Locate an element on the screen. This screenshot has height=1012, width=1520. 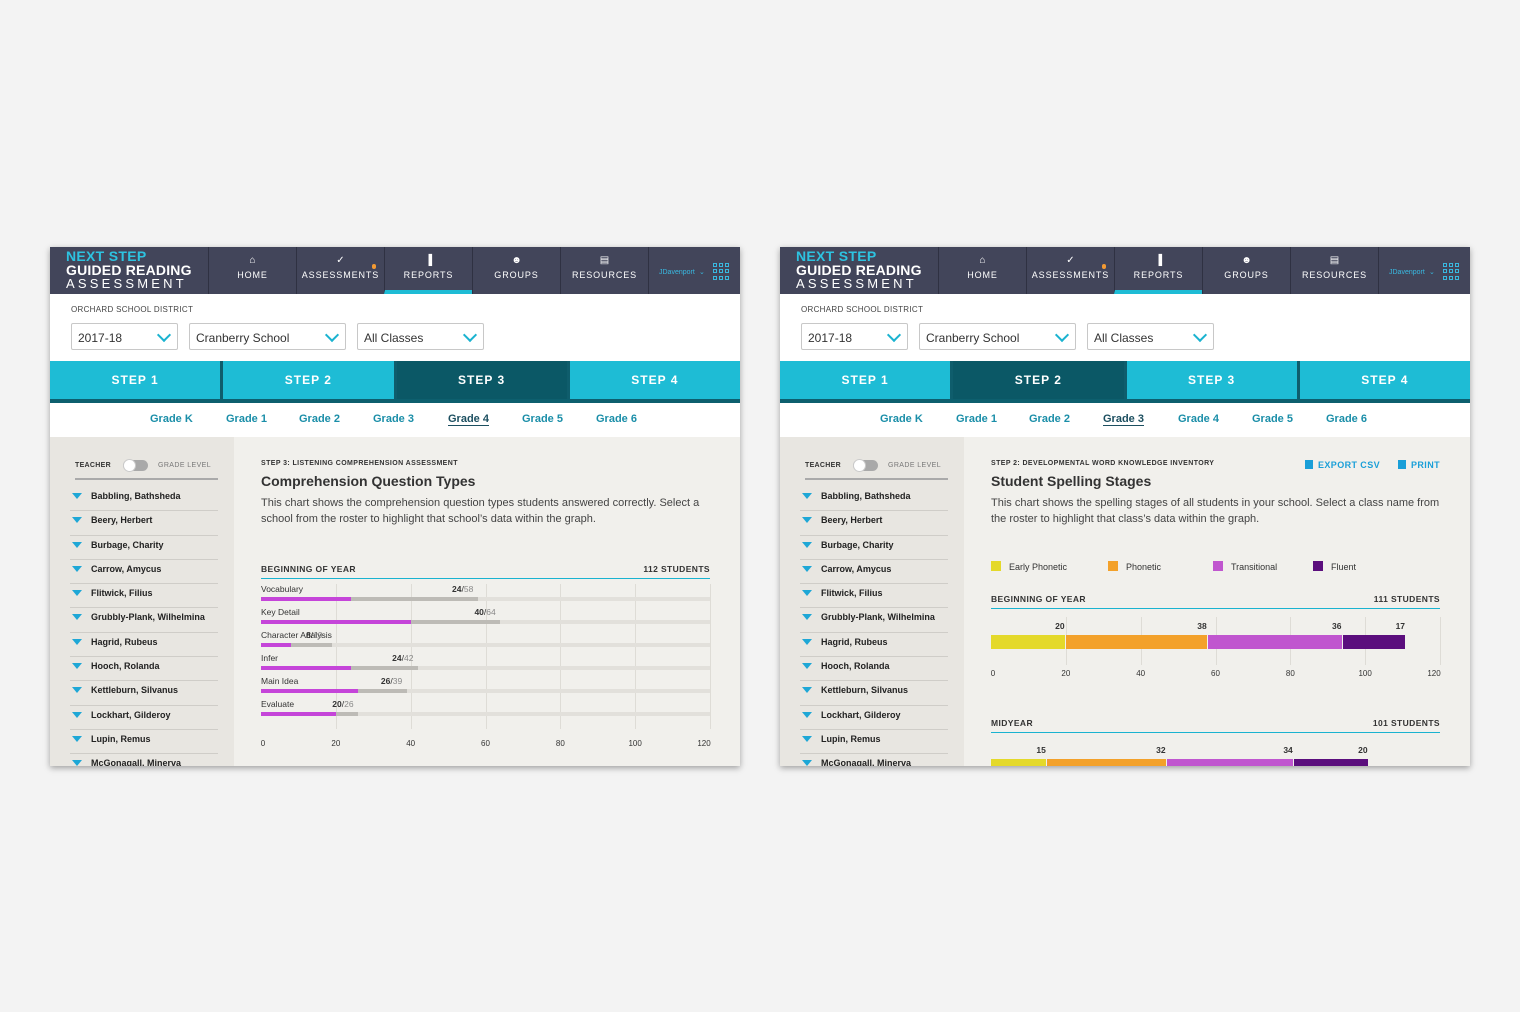
stage-segment-early-phonetic is located at coordinates (1019, 762).